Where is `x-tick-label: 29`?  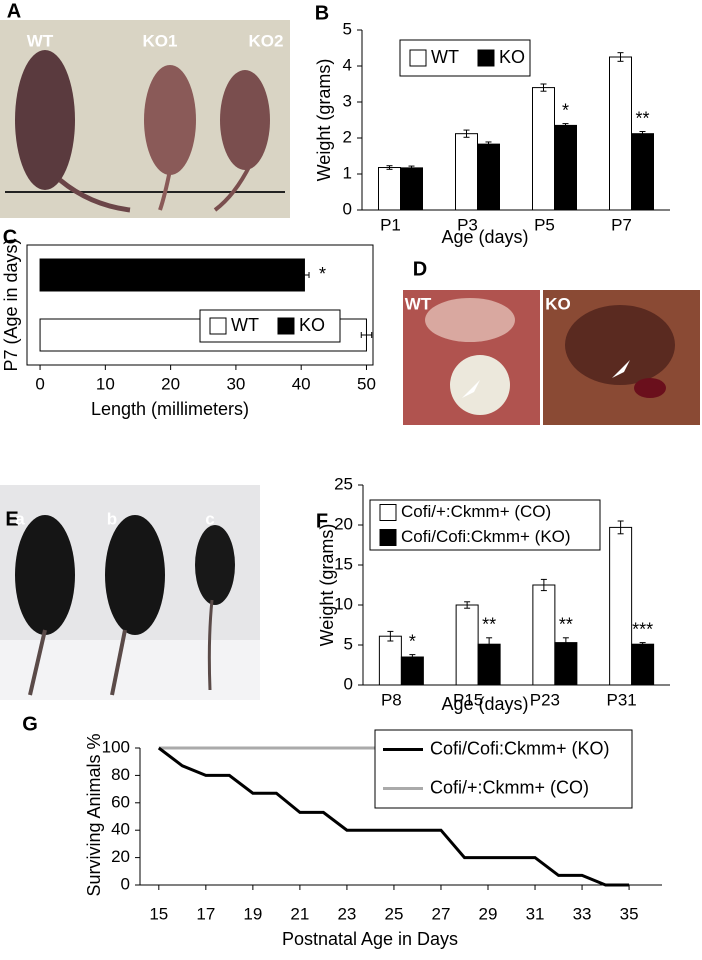
x-tick-label: 29 is located at coordinates (488, 913).